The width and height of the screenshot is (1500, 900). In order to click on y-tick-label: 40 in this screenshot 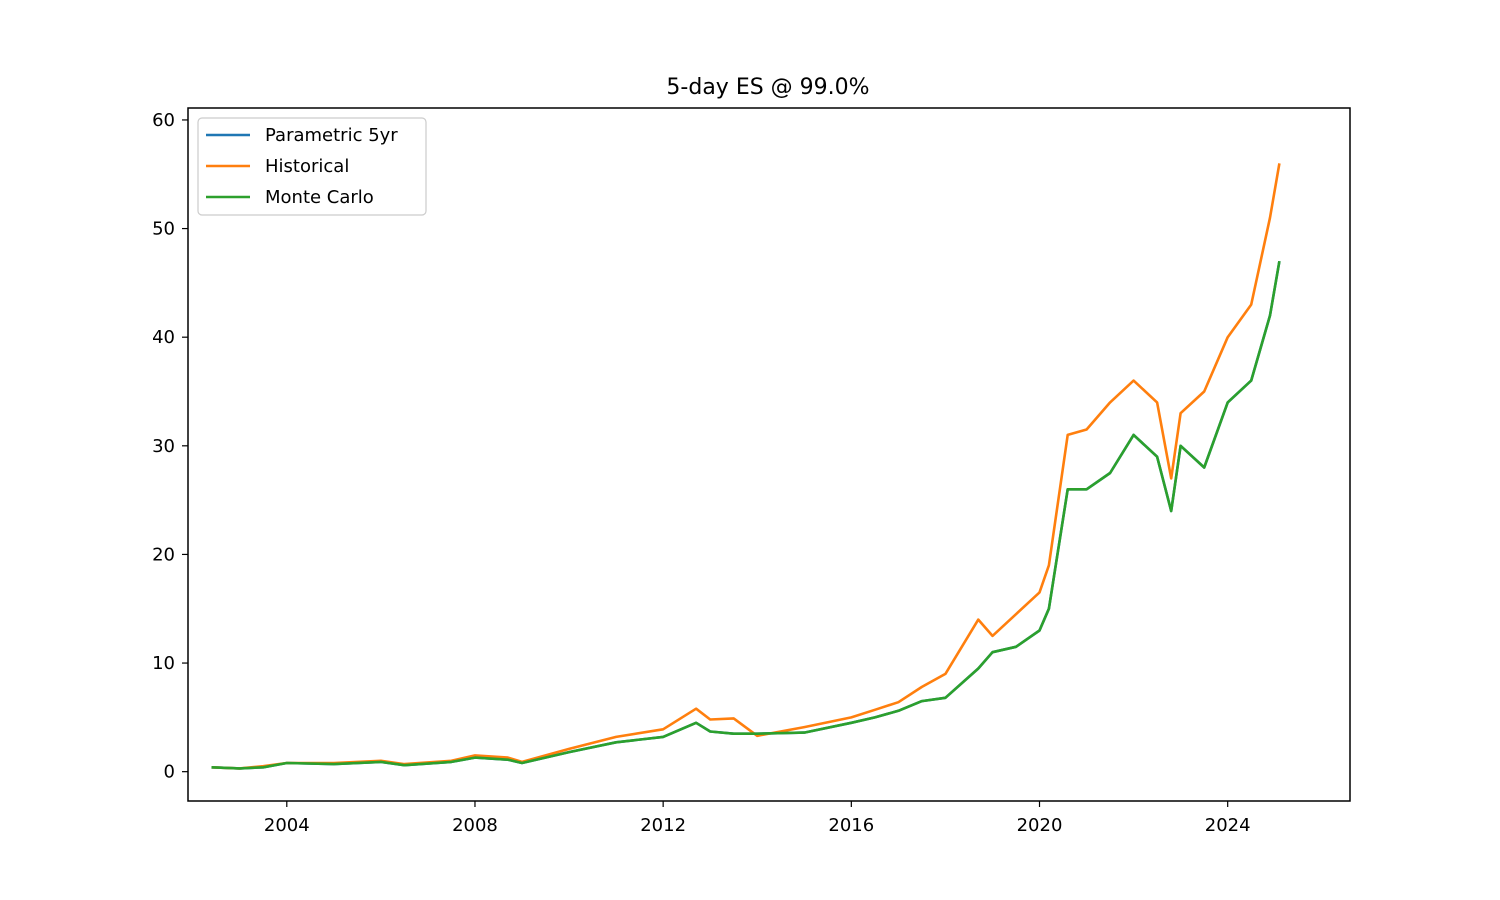, I will do `click(163, 337)`.